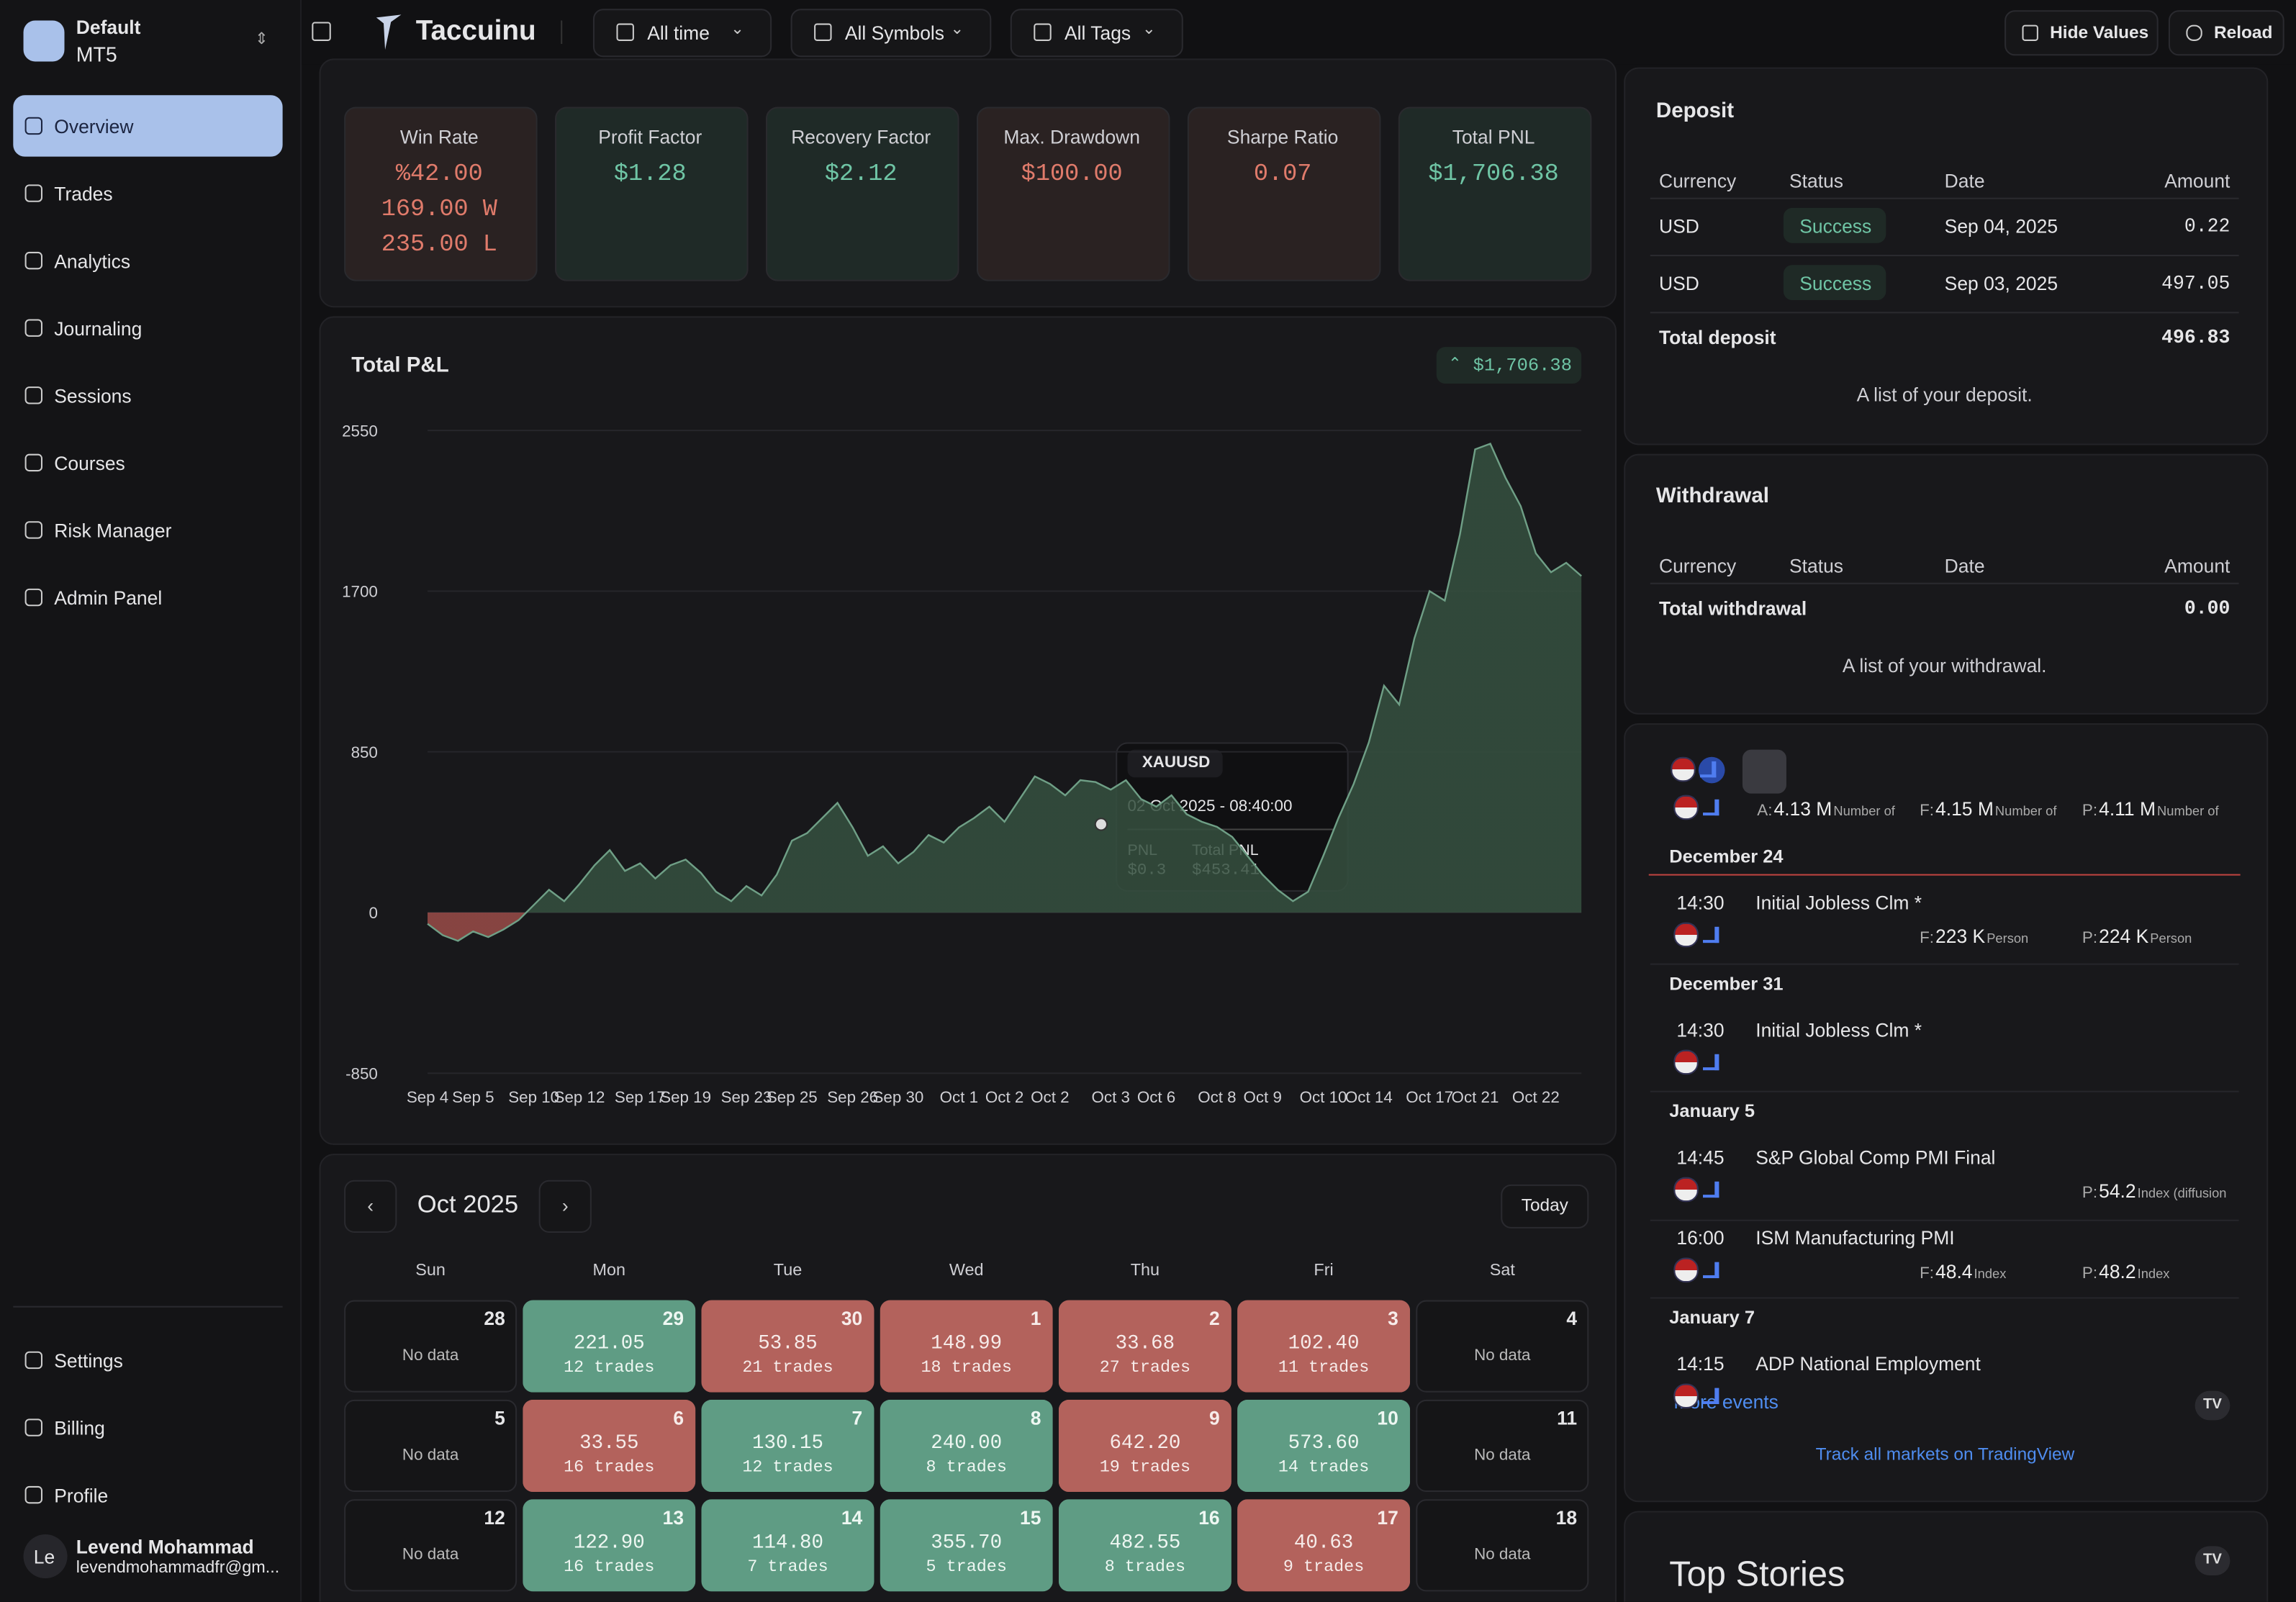 This screenshot has width=2296, height=1602. What do you see at coordinates (1455, 365) in the screenshot?
I see `pnl-badge-arrow: ⌃` at bounding box center [1455, 365].